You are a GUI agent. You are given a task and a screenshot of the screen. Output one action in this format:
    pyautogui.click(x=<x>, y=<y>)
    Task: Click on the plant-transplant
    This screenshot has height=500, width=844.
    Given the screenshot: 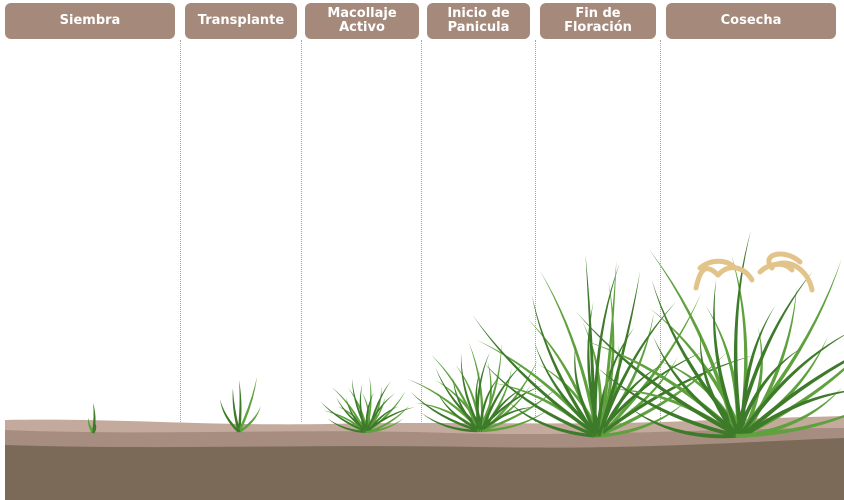 What is the action you would take?
    pyautogui.click(x=240, y=404)
    